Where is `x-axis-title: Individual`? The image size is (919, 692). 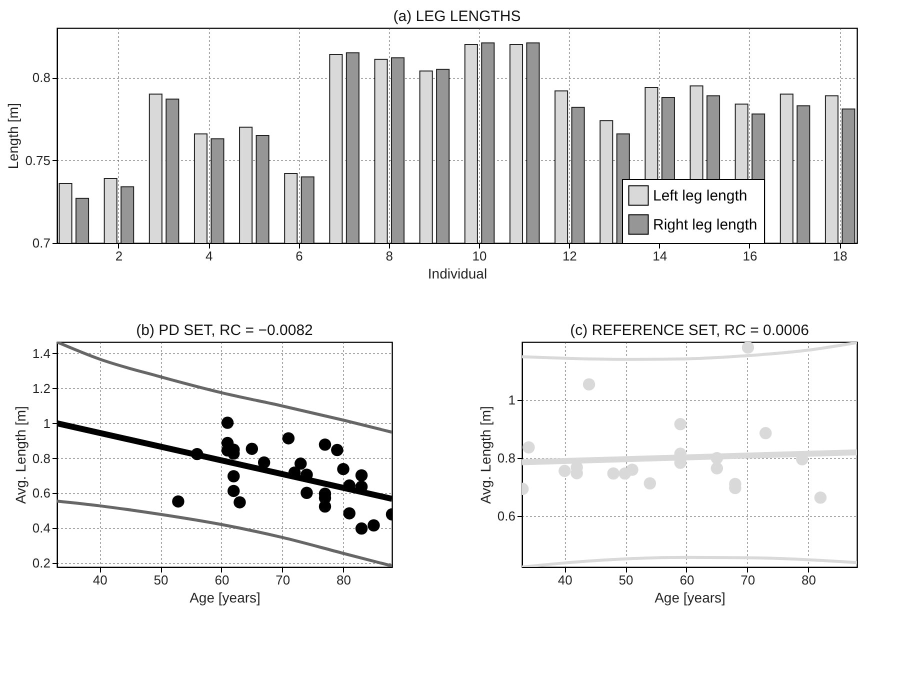
x-axis-title: Individual is located at coordinates (458, 274).